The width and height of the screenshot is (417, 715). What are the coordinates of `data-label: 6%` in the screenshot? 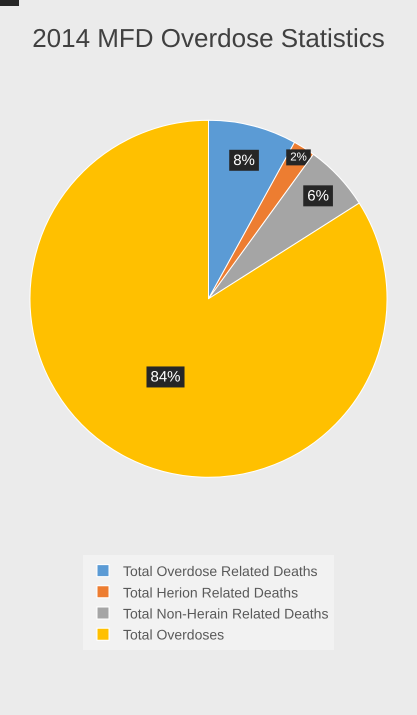 It's located at (318, 195).